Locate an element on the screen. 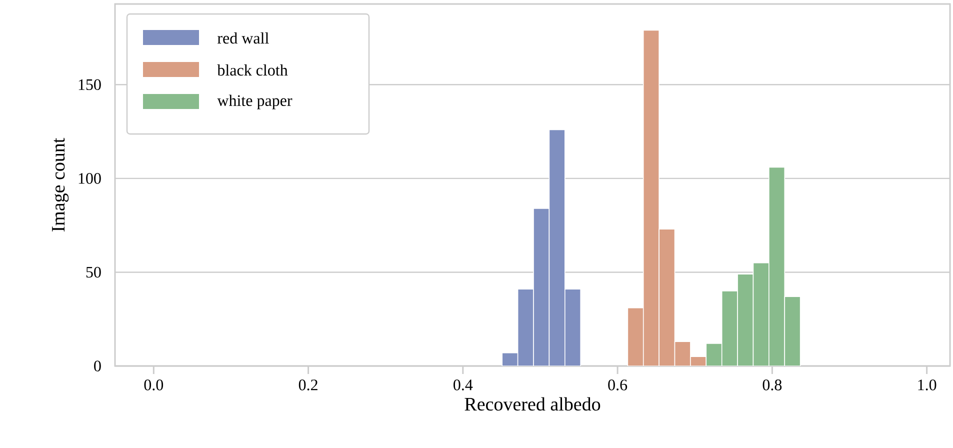  x-tick-label: 1.0 is located at coordinates (927, 385).